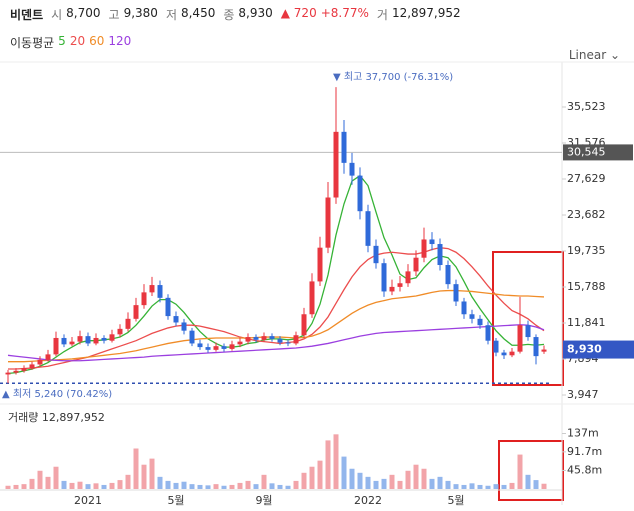 The width and height of the screenshot is (634, 511). Describe the element at coordinates (32, 43) in the screenshot. I see `ma-title: 이동평균` at that location.